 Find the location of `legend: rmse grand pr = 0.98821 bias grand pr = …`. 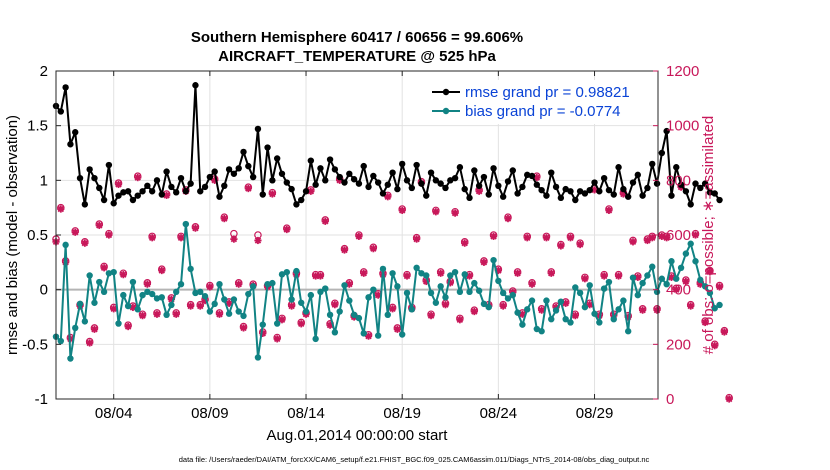

legend: rmse grand pr = 0.98821 bias grand pr = … is located at coordinates (541, 102).